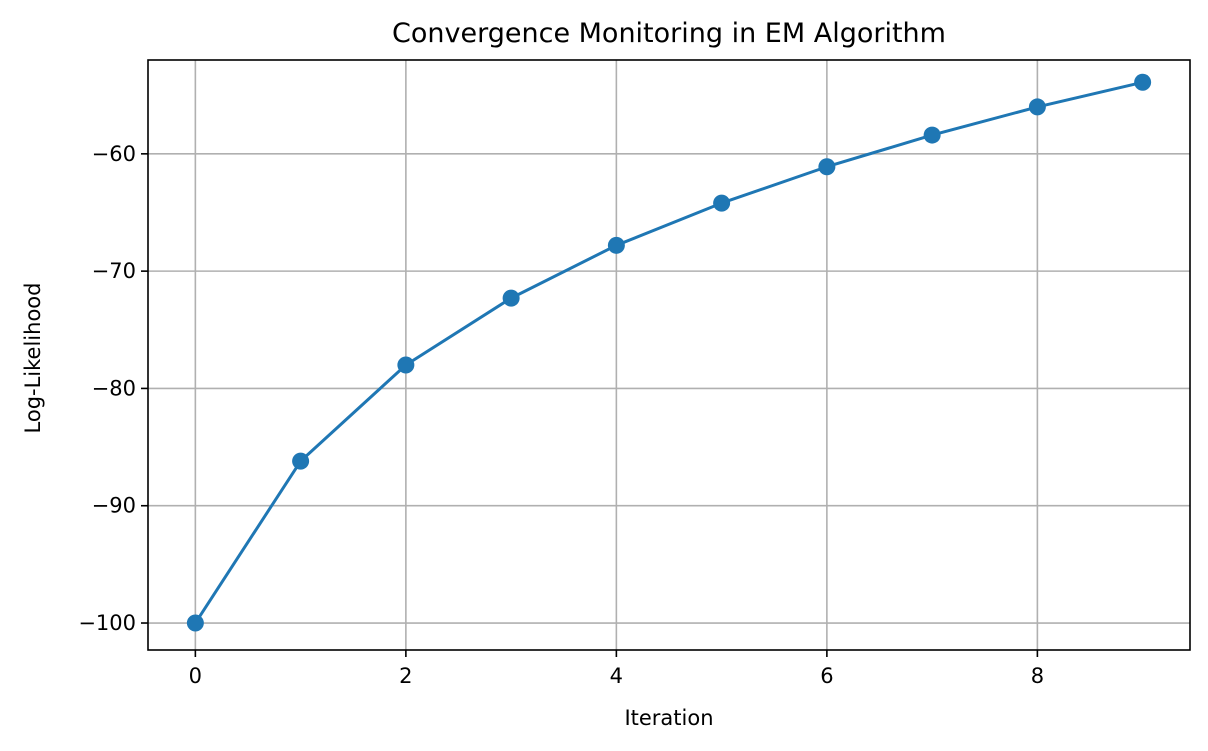 This screenshot has height=751, width=1208. What do you see at coordinates (405, 676) in the screenshot?
I see `x-tick-label: 2` at bounding box center [405, 676].